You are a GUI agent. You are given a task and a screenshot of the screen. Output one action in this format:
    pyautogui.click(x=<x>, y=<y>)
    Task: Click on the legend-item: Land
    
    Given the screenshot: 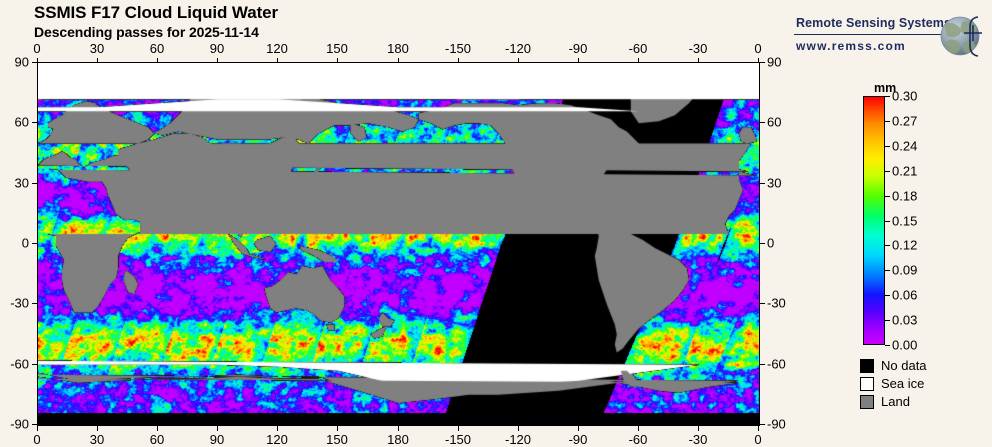 What is the action you would take?
    pyautogui.click(x=893, y=401)
    